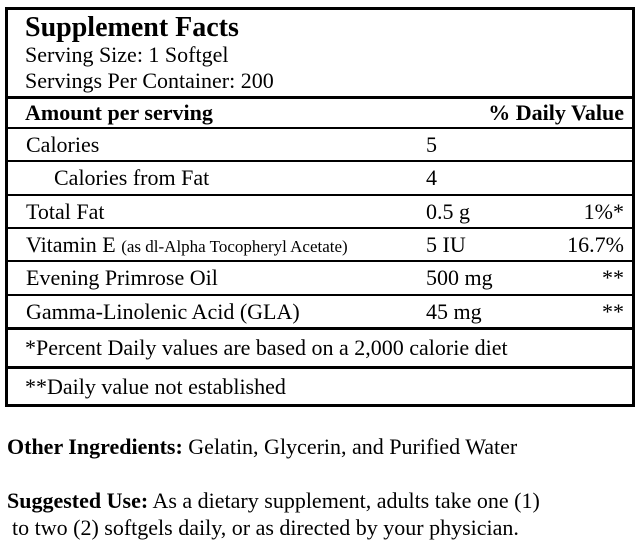  I want to click on nutrient-row-gla: Gamma-Linolenic Acid (GLA) 45 mg **, so click(320, 310).